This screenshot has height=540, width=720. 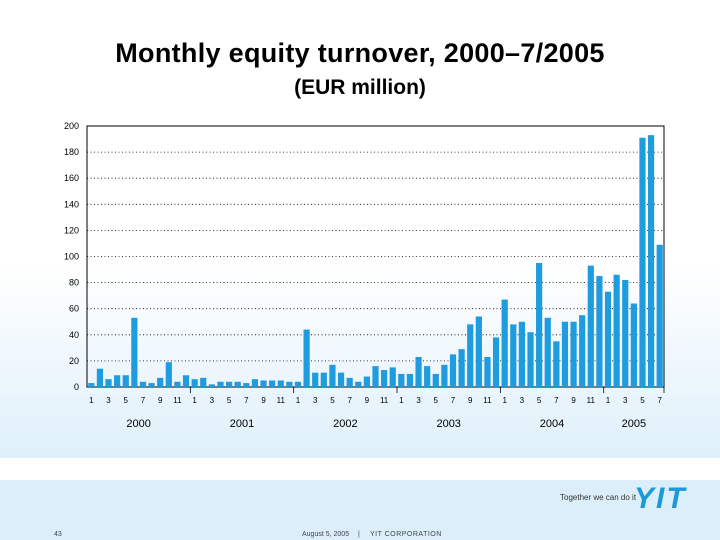 I want to click on y-tick-label: 100, so click(x=71, y=257).